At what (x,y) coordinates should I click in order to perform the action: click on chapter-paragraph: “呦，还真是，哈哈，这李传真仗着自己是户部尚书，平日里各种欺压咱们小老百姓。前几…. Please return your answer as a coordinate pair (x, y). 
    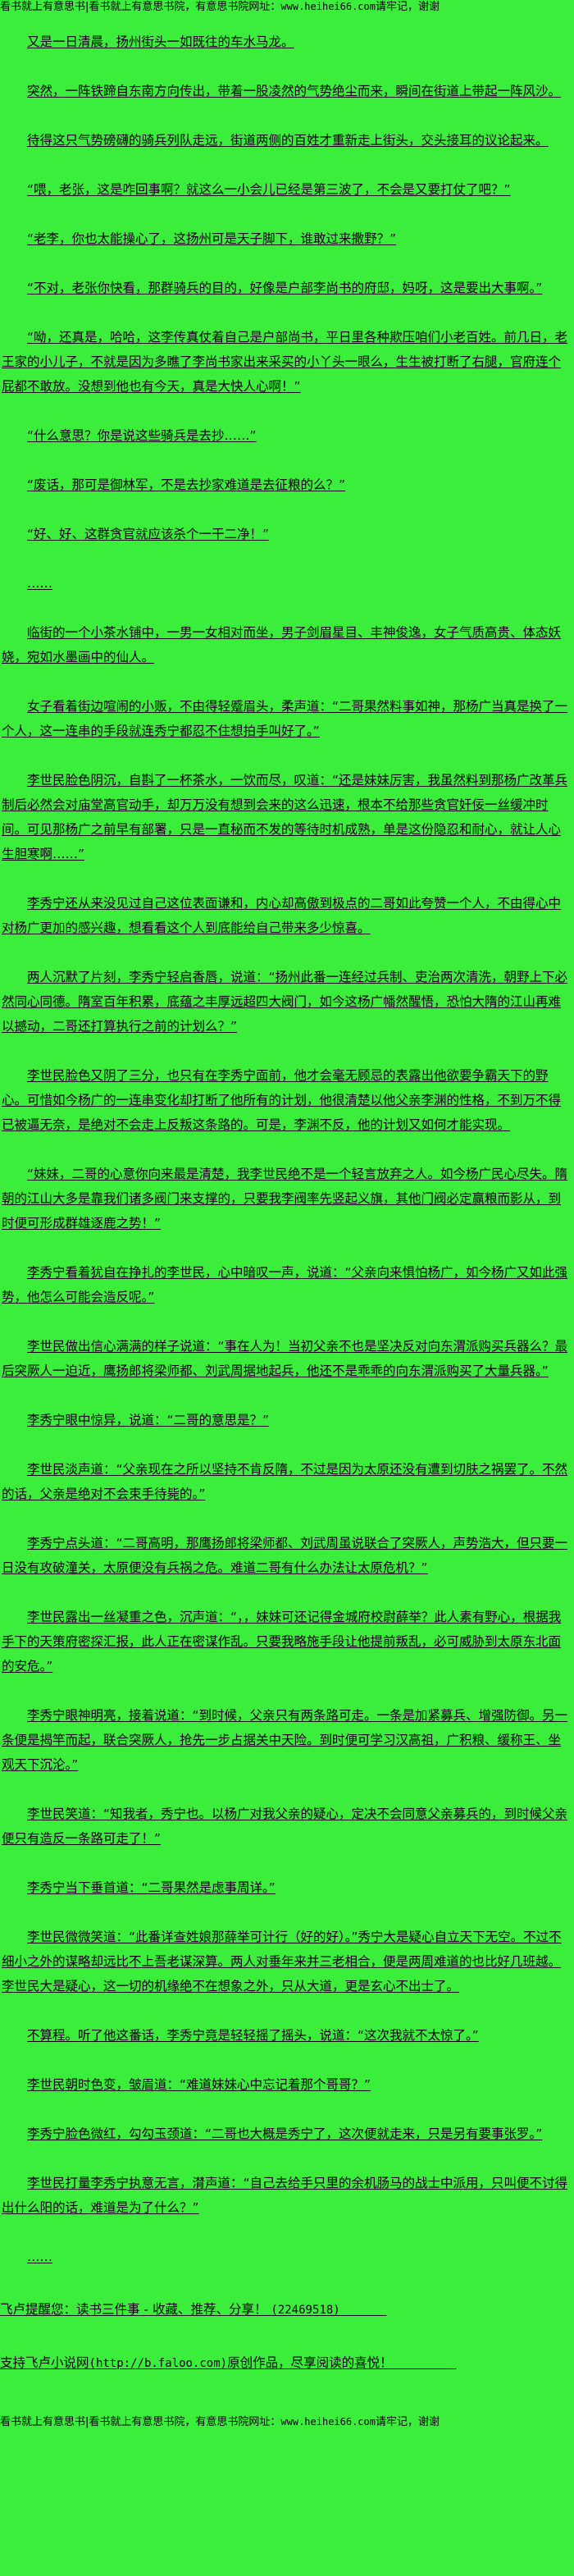
    Looking at the image, I should click on (285, 362).